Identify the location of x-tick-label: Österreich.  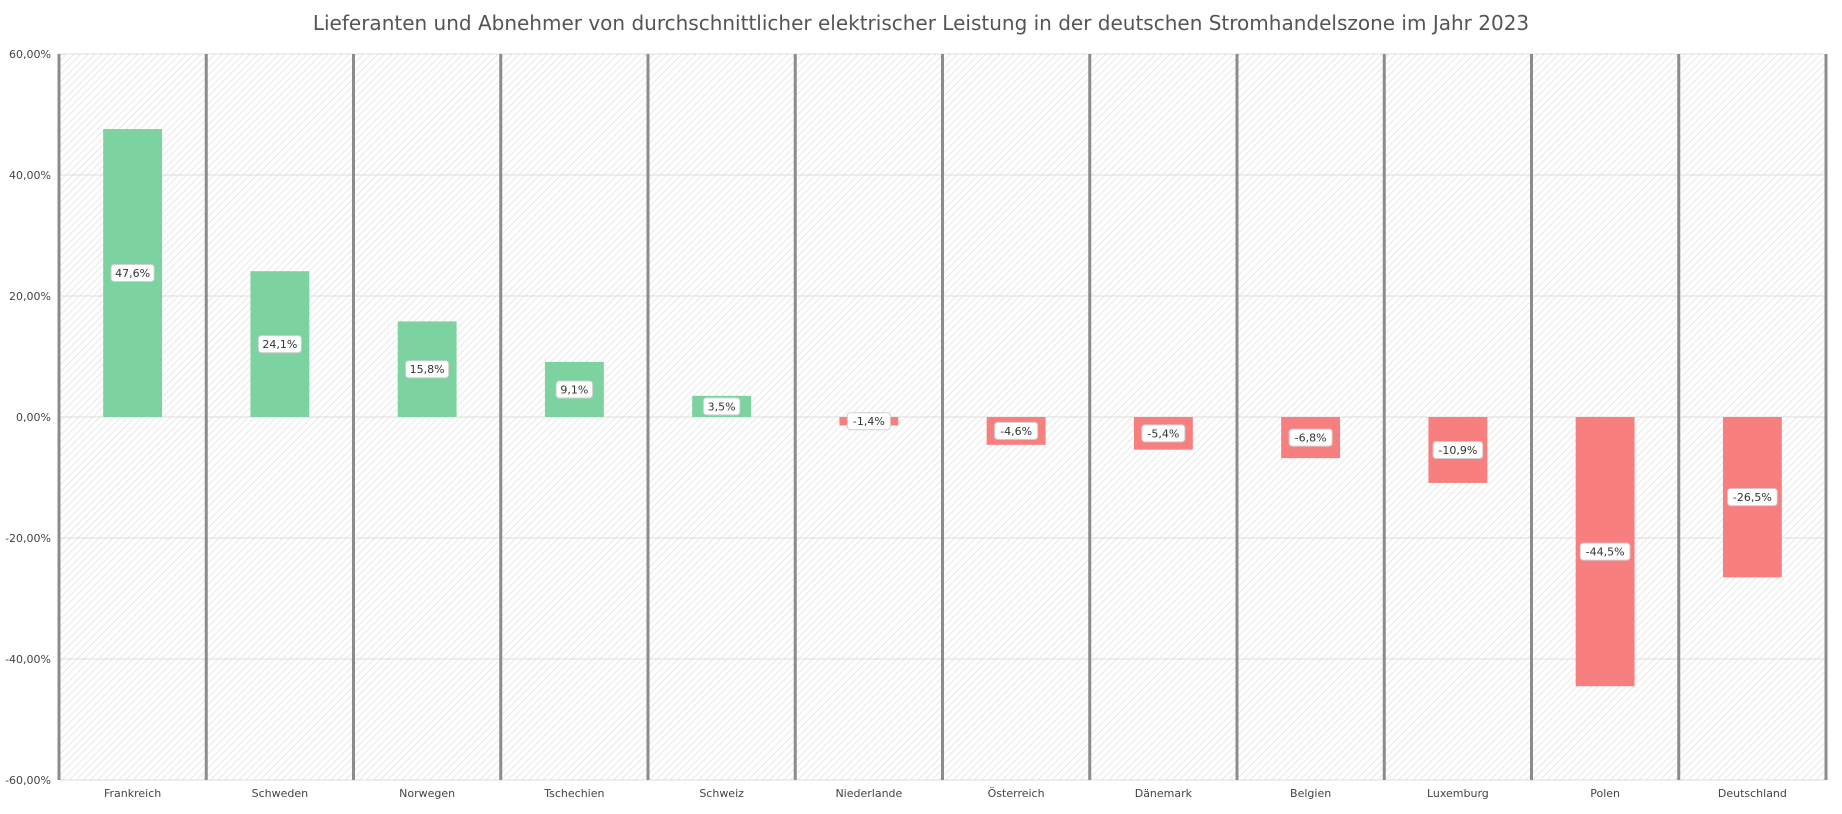
(1016, 793).